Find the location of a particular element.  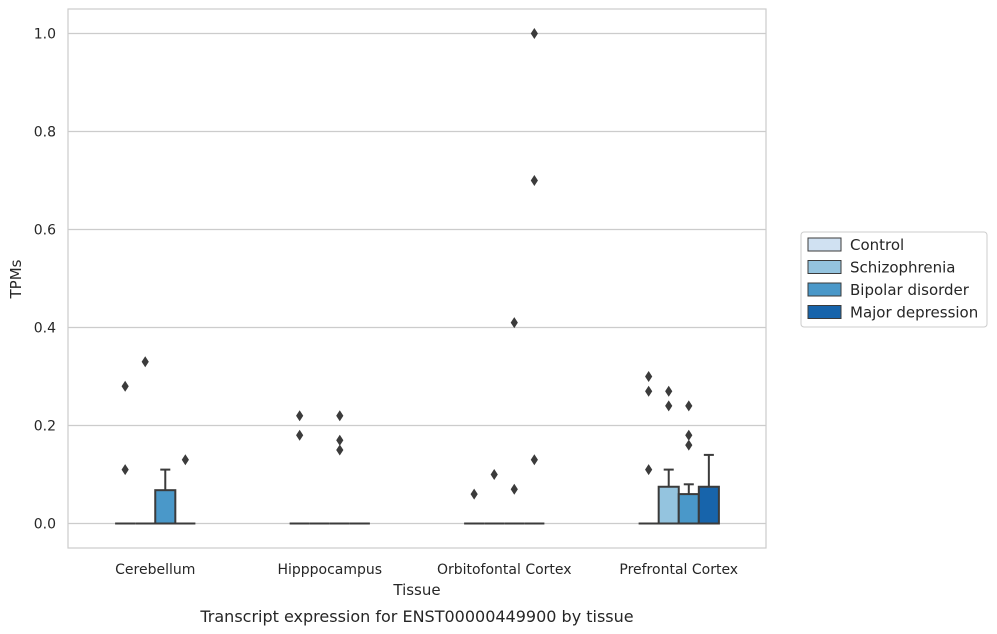

y-tick-label: 0.6 is located at coordinates (45, 231).